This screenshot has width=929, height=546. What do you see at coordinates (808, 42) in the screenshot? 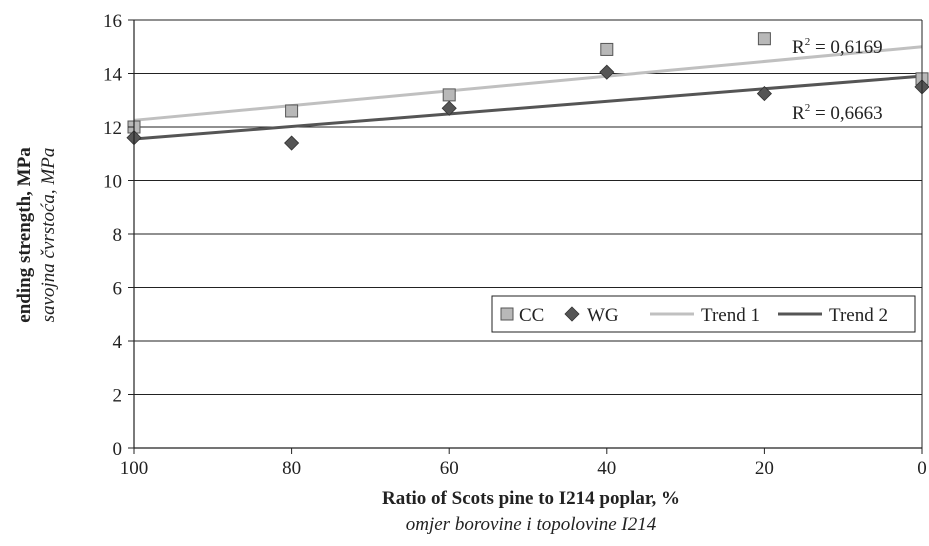
I see `r2-superscript-1: 2` at bounding box center [808, 42].